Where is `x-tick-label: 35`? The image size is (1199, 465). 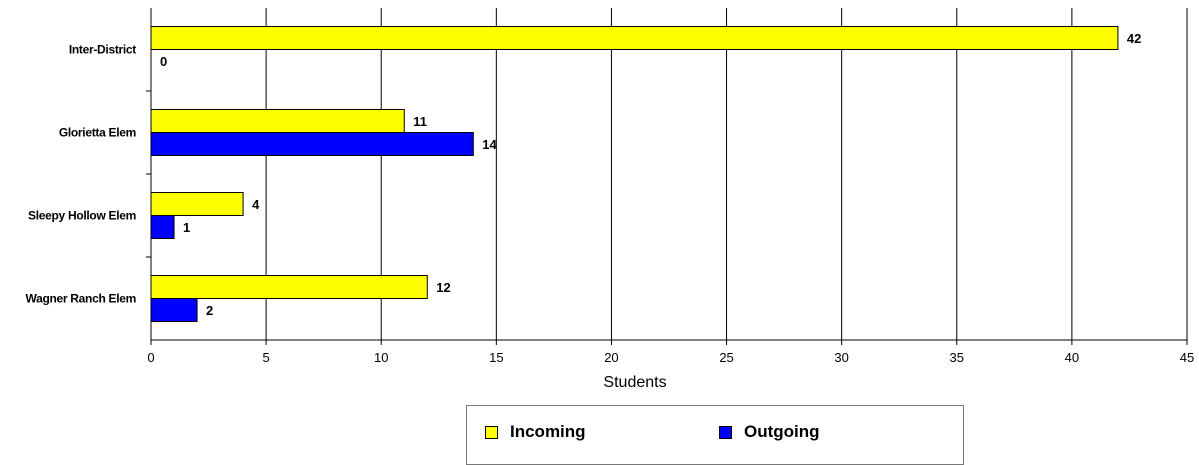 x-tick-label: 35 is located at coordinates (957, 357).